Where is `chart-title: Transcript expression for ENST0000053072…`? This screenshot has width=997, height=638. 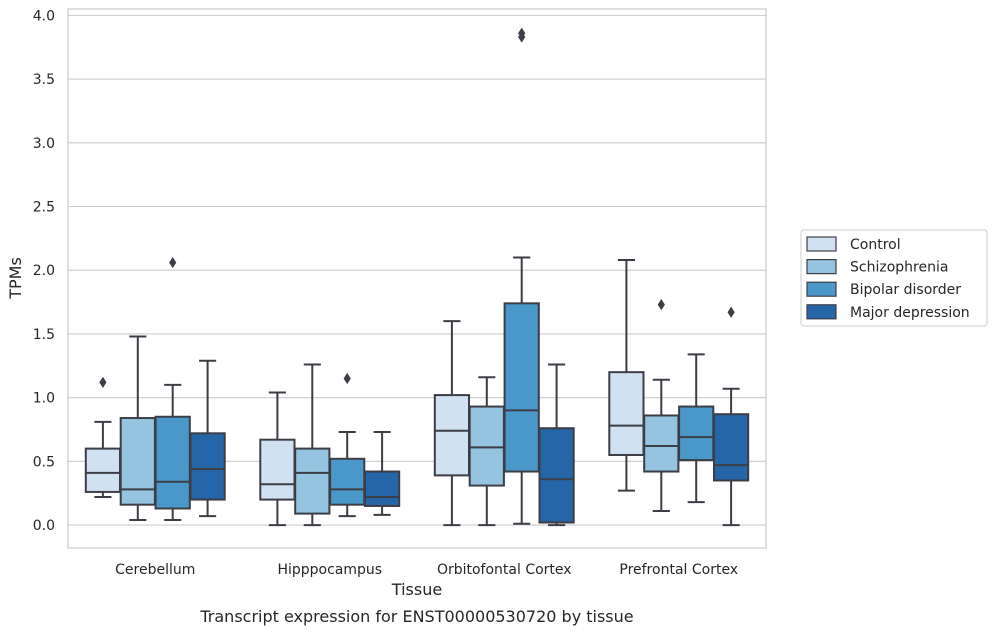
chart-title: Transcript expression for ENST0000053072… is located at coordinates (416, 616).